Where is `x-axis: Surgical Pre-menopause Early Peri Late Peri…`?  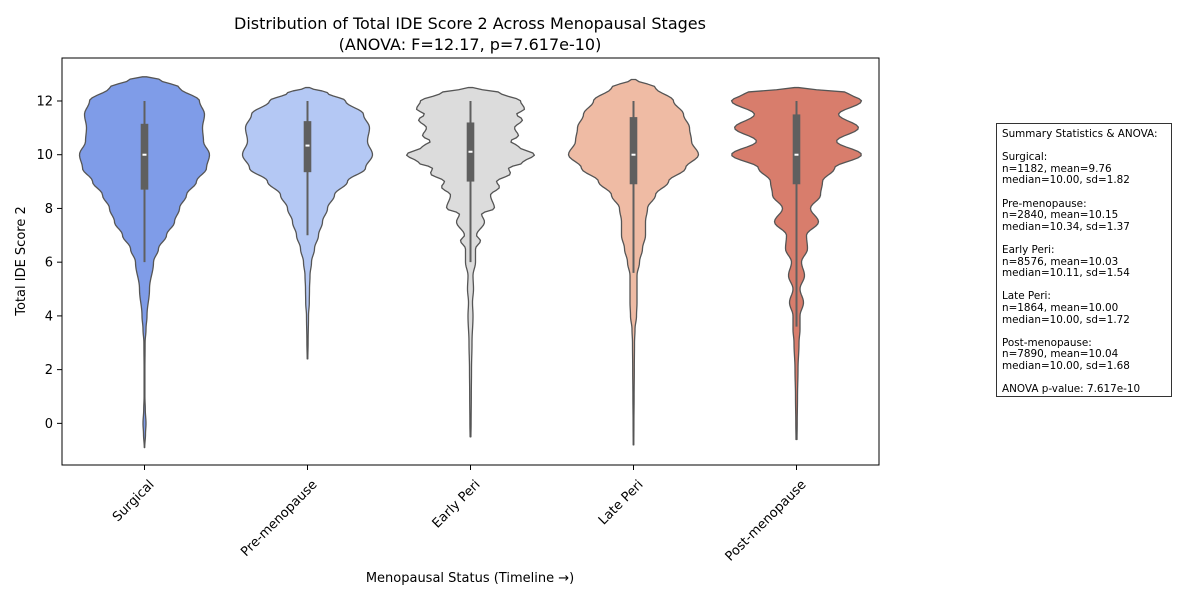
x-axis: Surgical Pre-menopause Early Peri Late Peri… is located at coordinates (460, 514).